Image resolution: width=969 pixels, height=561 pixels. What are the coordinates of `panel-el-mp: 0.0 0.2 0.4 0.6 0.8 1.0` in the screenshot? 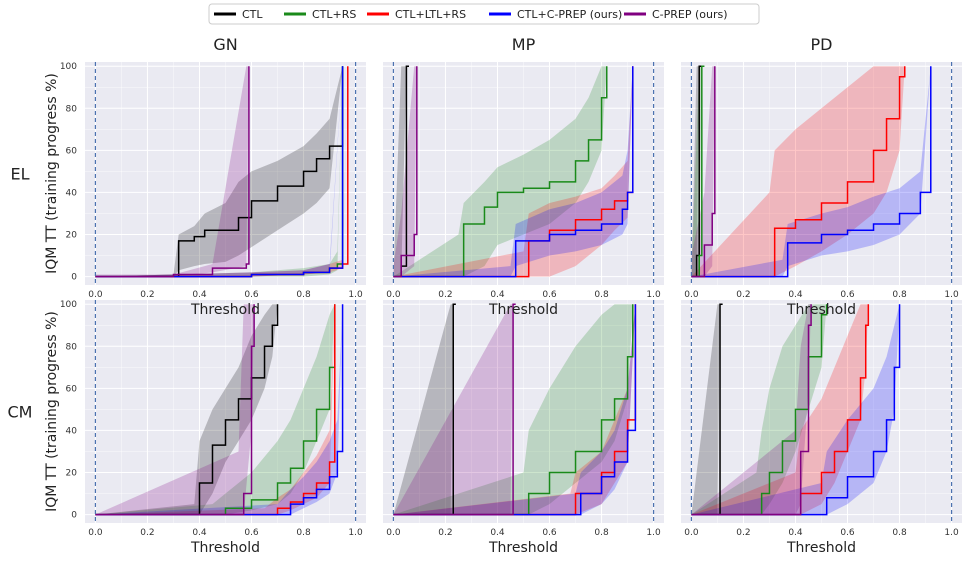 It's located at (523, 181).